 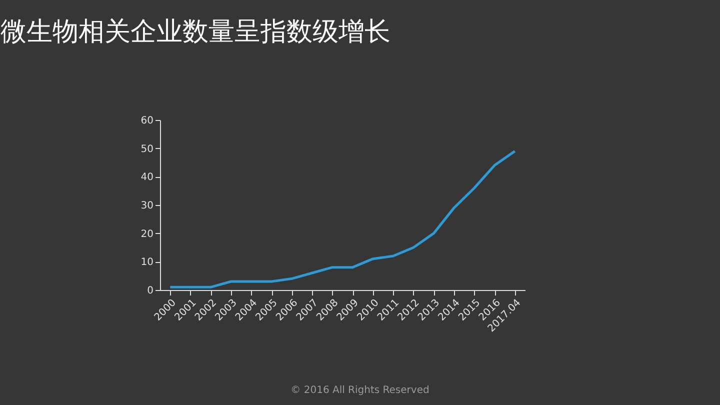 What do you see at coordinates (360, 390) in the screenshot?
I see `text: © 2016 All Rights Reserved` at bounding box center [360, 390].